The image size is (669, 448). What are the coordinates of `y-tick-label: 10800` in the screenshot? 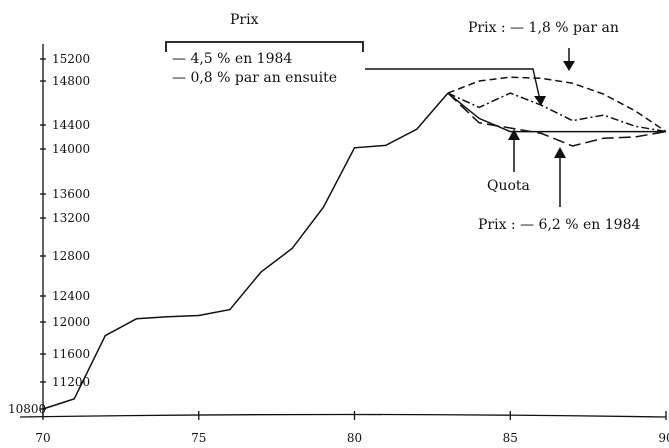 It's located at (27, 409).